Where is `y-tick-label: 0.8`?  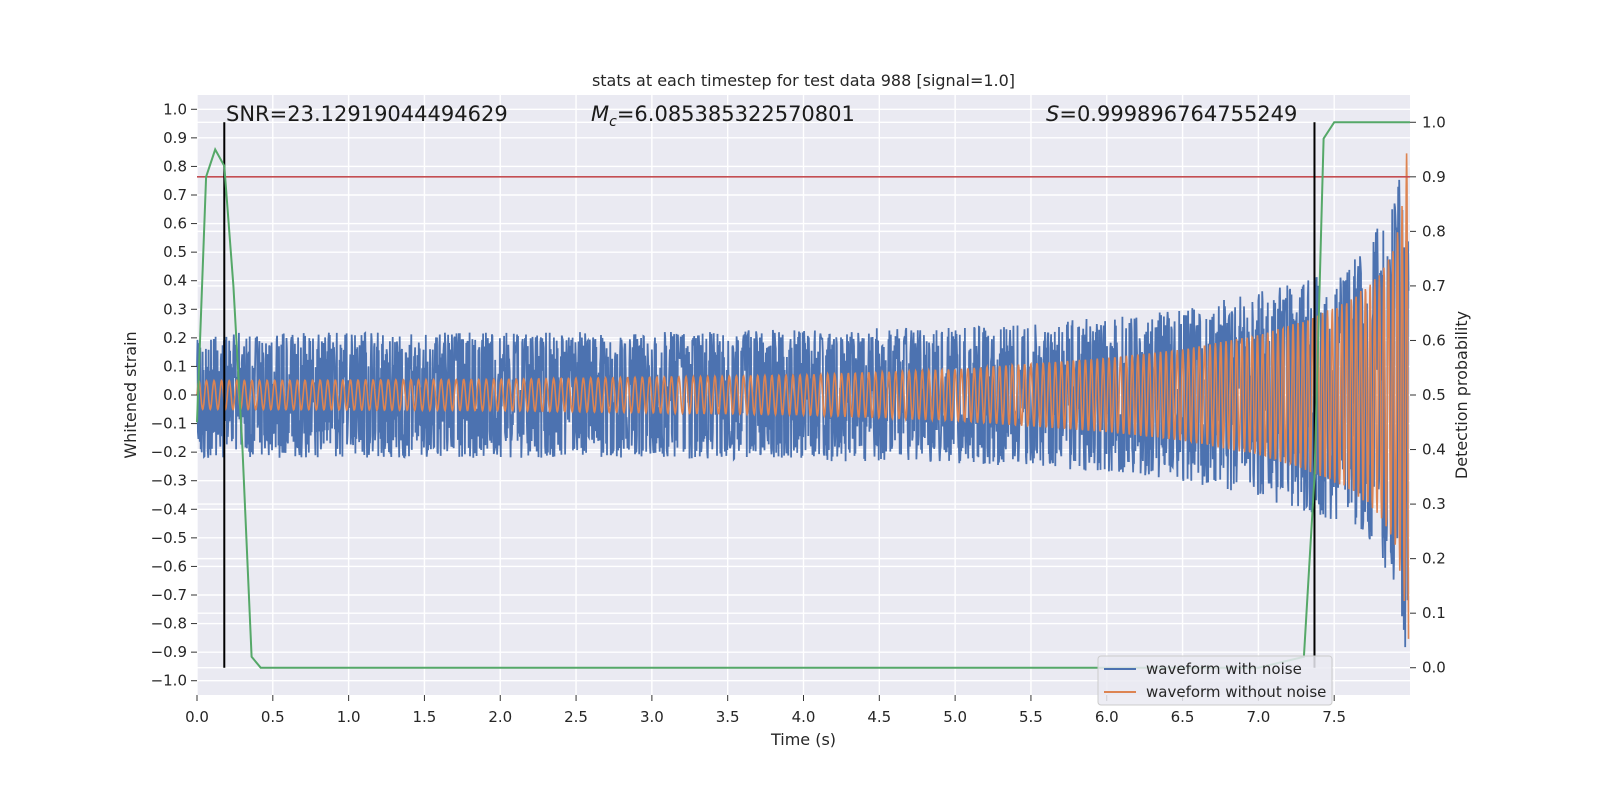 y-tick-label: 0.8 is located at coordinates (175, 166).